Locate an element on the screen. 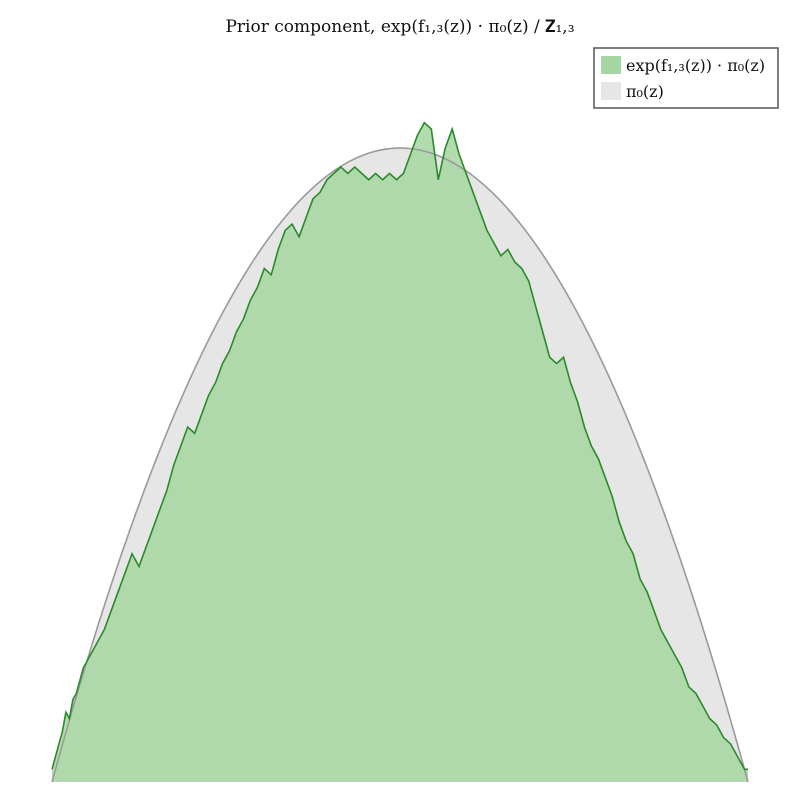  legend: exp(f₁,₃(z)) · π₀(z) π₀(z) is located at coordinates (686, 78).